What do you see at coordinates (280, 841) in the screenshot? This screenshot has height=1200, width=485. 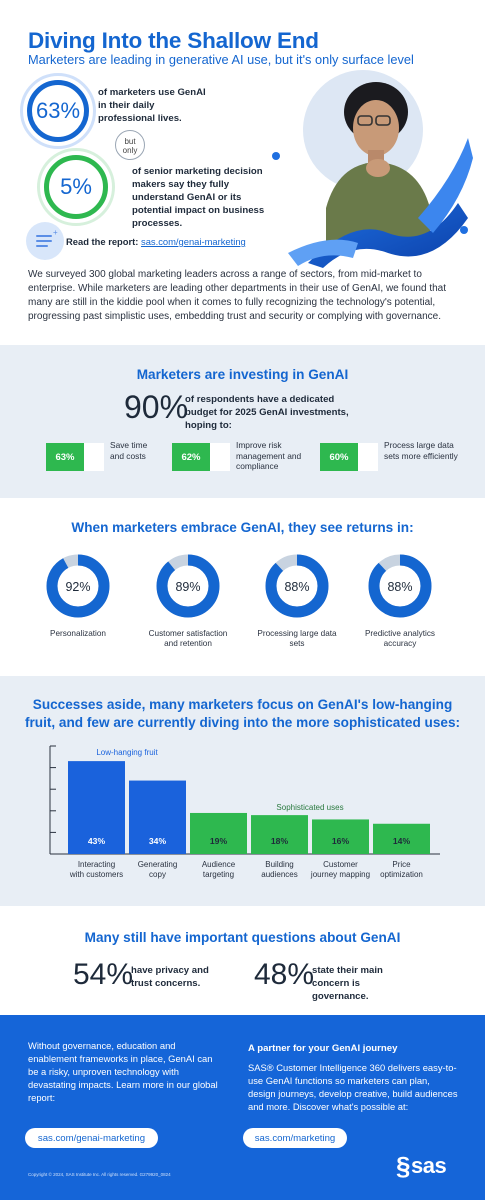 I see `bar-value-label: 18%` at bounding box center [280, 841].